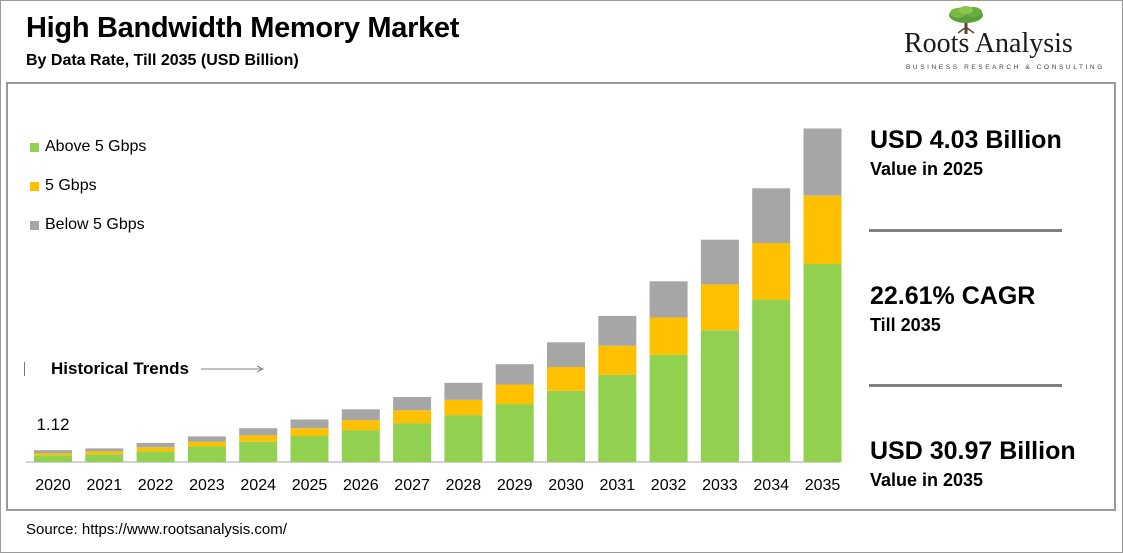 The image size is (1123, 553). What do you see at coordinates (464, 485) in the screenshot?
I see `x-tick-label: 2028` at bounding box center [464, 485].